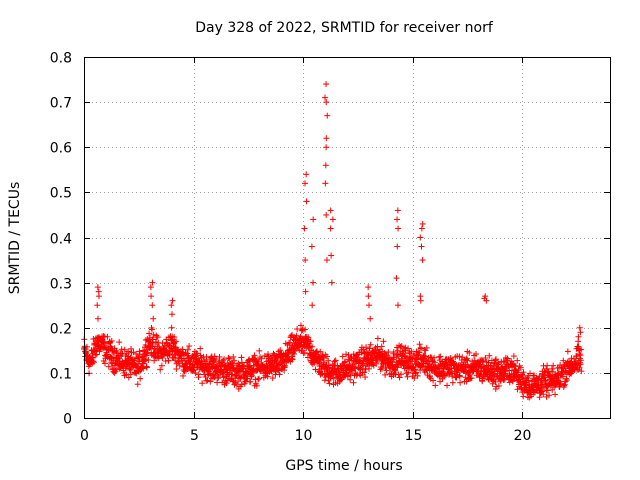  What do you see at coordinates (15, 238) in the screenshot?
I see `y-axis-label: SRMTID / TECUs` at bounding box center [15, 238].